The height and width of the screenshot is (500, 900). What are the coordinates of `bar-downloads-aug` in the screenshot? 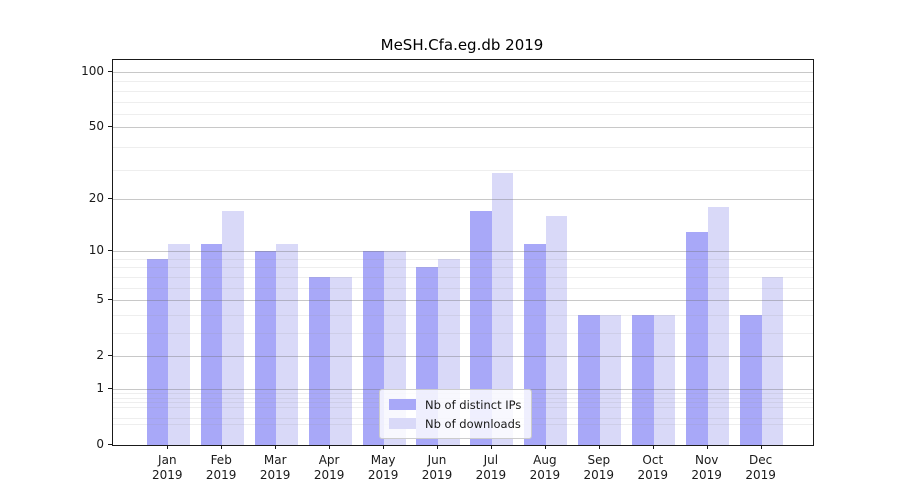 It's located at (556, 330).